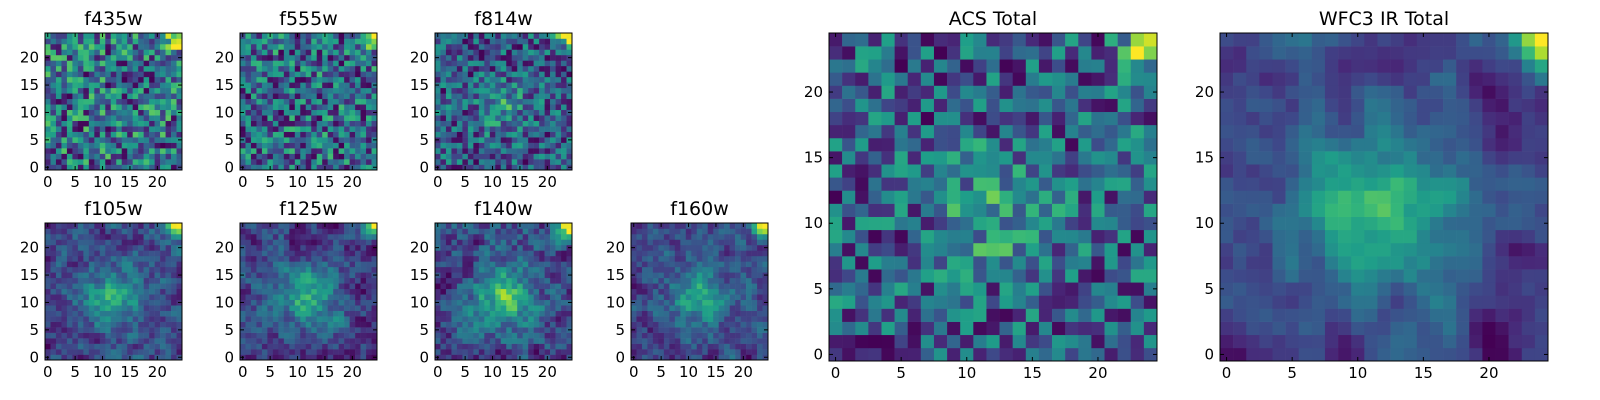  Describe the element at coordinates (424, 140) in the screenshot. I see `y-tick-label: 5` at that location.